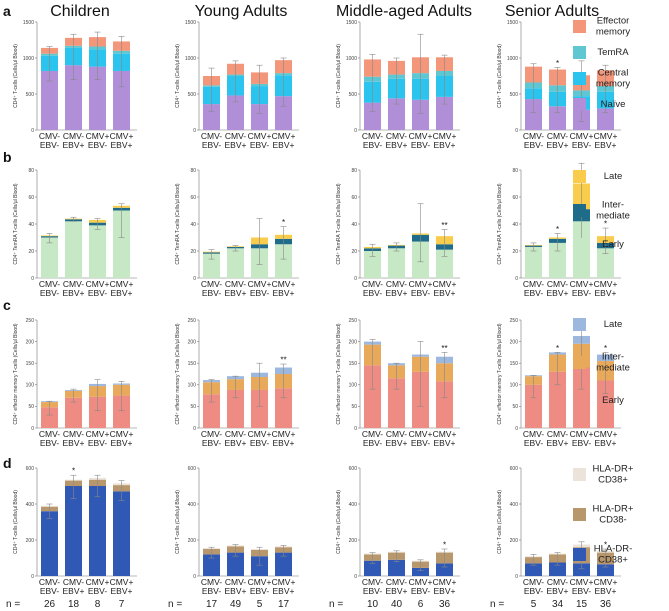 The height and width of the screenshot is (611, 669). What do you see at coordinates (613, 84) in the screenshot?
I see `legend-label: memory` at bounding box center [613, 84].